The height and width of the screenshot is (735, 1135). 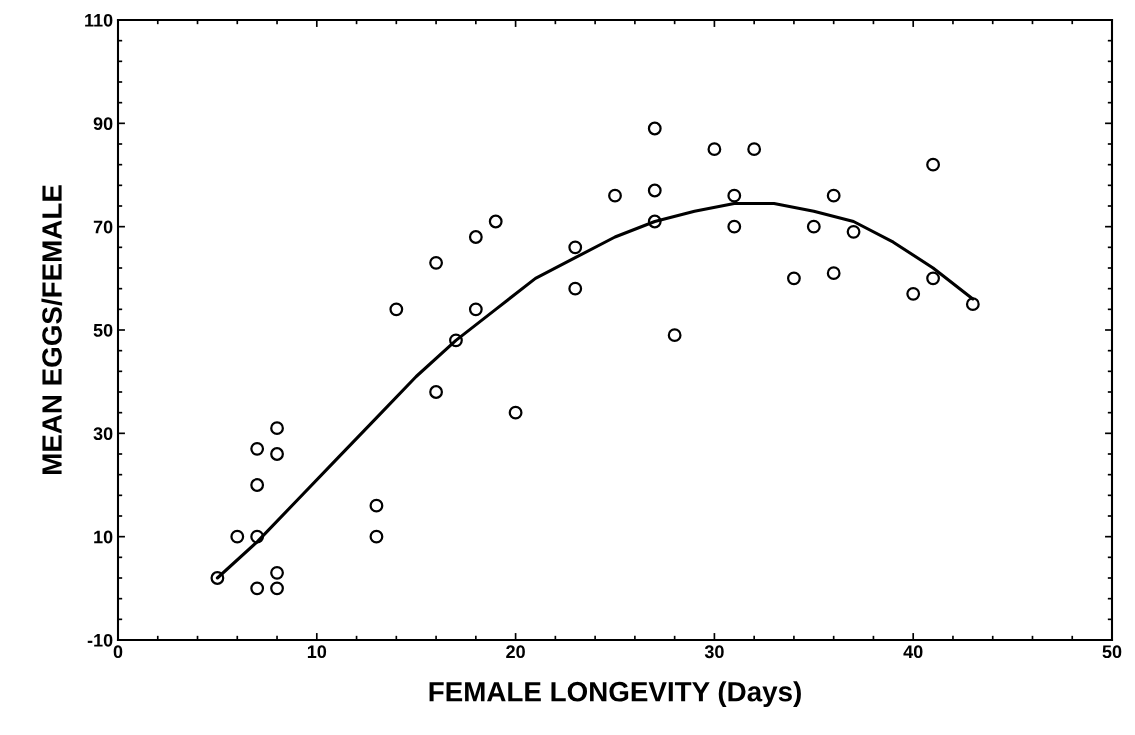 What do you see at coordinates (103, 124) in the screenshot?
I see `y-tick-label: 90` at bounding box center [103, 124].